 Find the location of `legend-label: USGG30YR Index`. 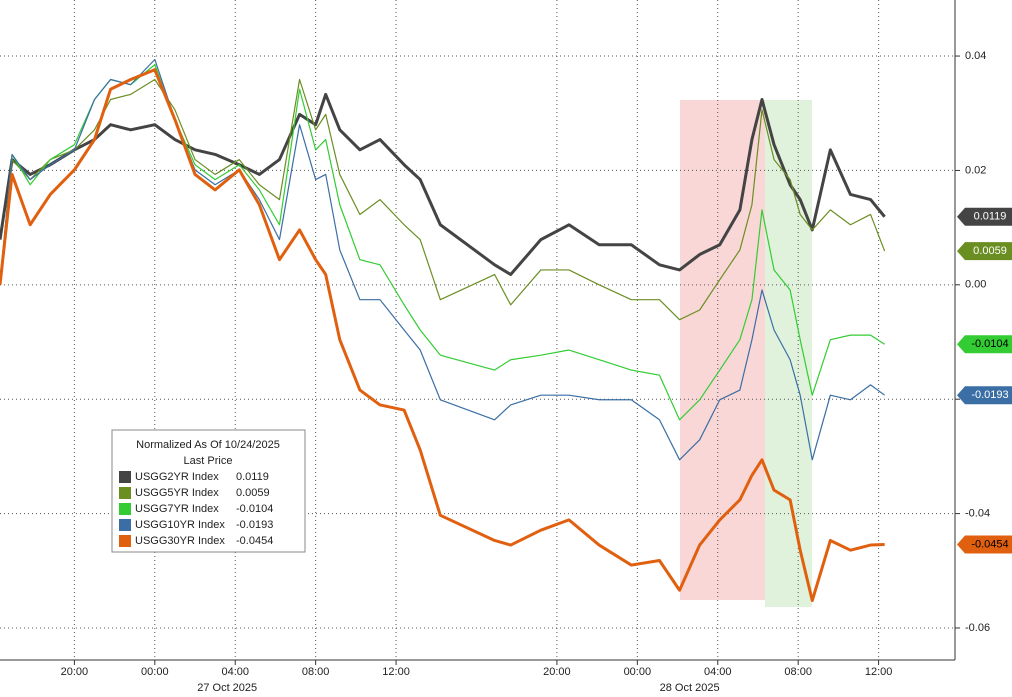

legend-label: USGG30YR Index is located at coordinates (180, 541).